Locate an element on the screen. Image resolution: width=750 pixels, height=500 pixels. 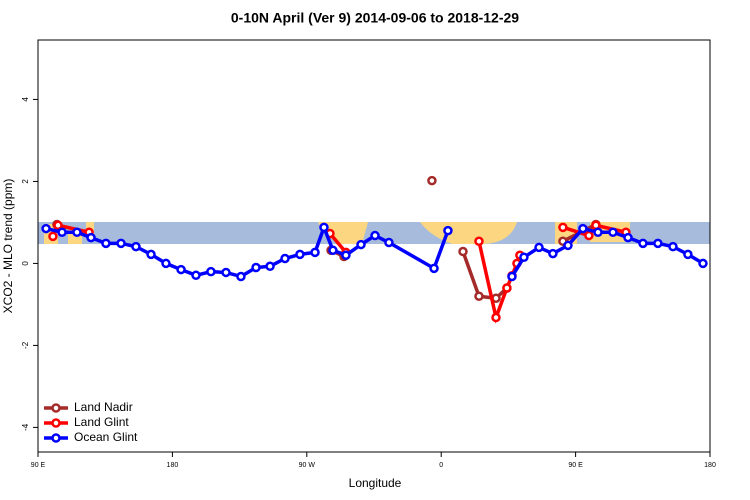
y-tick-label: 4 is located at coordinates (25, 99).